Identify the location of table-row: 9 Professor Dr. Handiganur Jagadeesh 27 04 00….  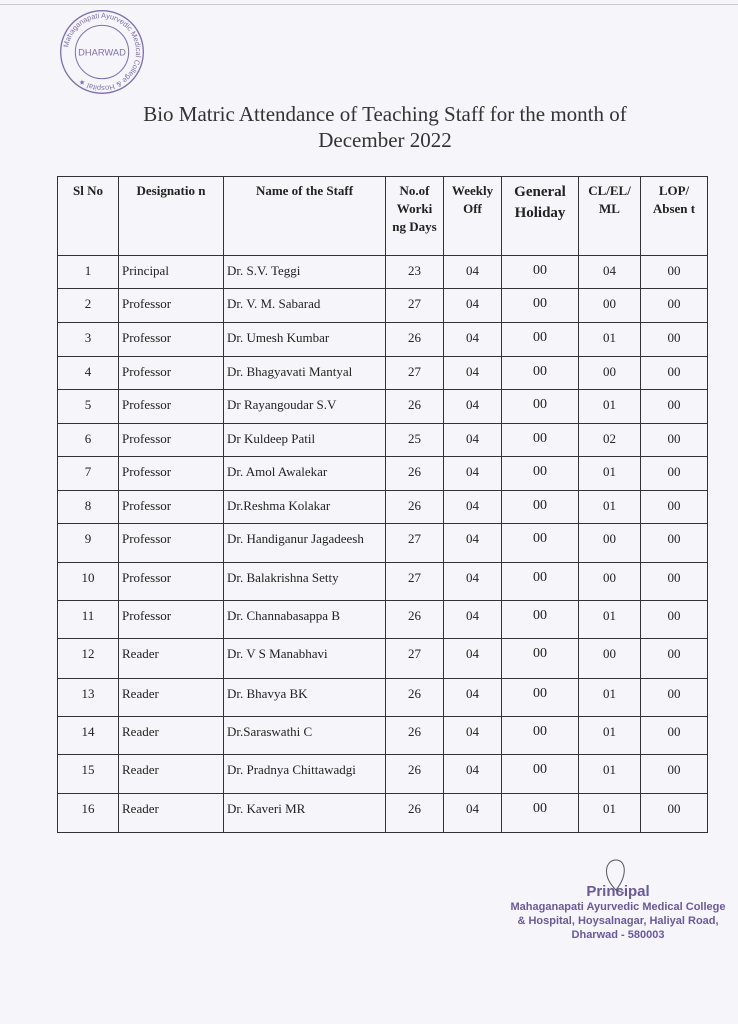
(382, 543).